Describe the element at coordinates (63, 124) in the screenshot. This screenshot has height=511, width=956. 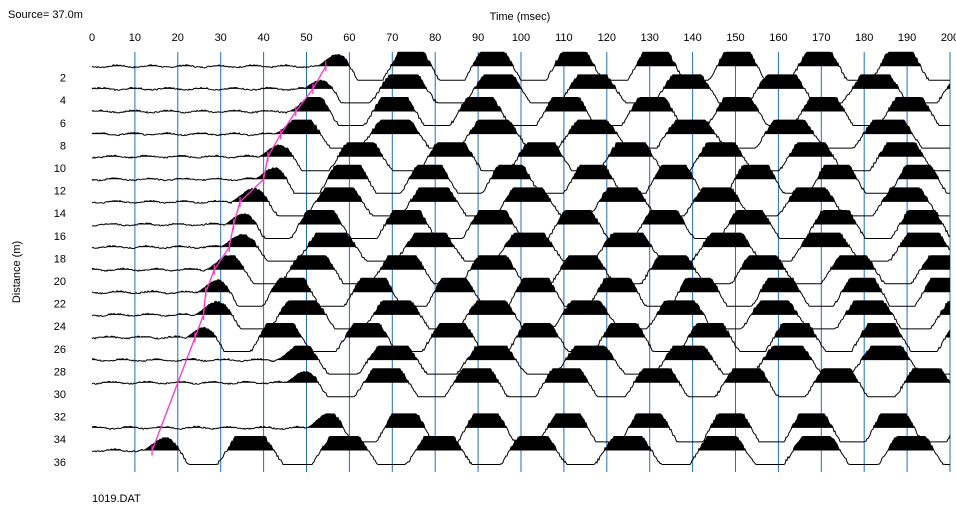
I see `y-tick-label: 6` at that location.